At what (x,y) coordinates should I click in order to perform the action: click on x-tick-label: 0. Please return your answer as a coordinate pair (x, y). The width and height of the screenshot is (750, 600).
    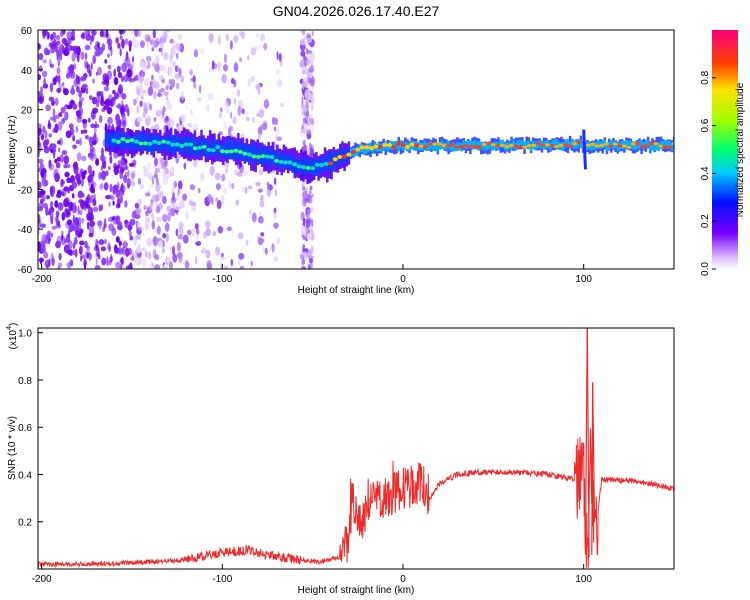
    Looking at the image, I should click on (403, 279).